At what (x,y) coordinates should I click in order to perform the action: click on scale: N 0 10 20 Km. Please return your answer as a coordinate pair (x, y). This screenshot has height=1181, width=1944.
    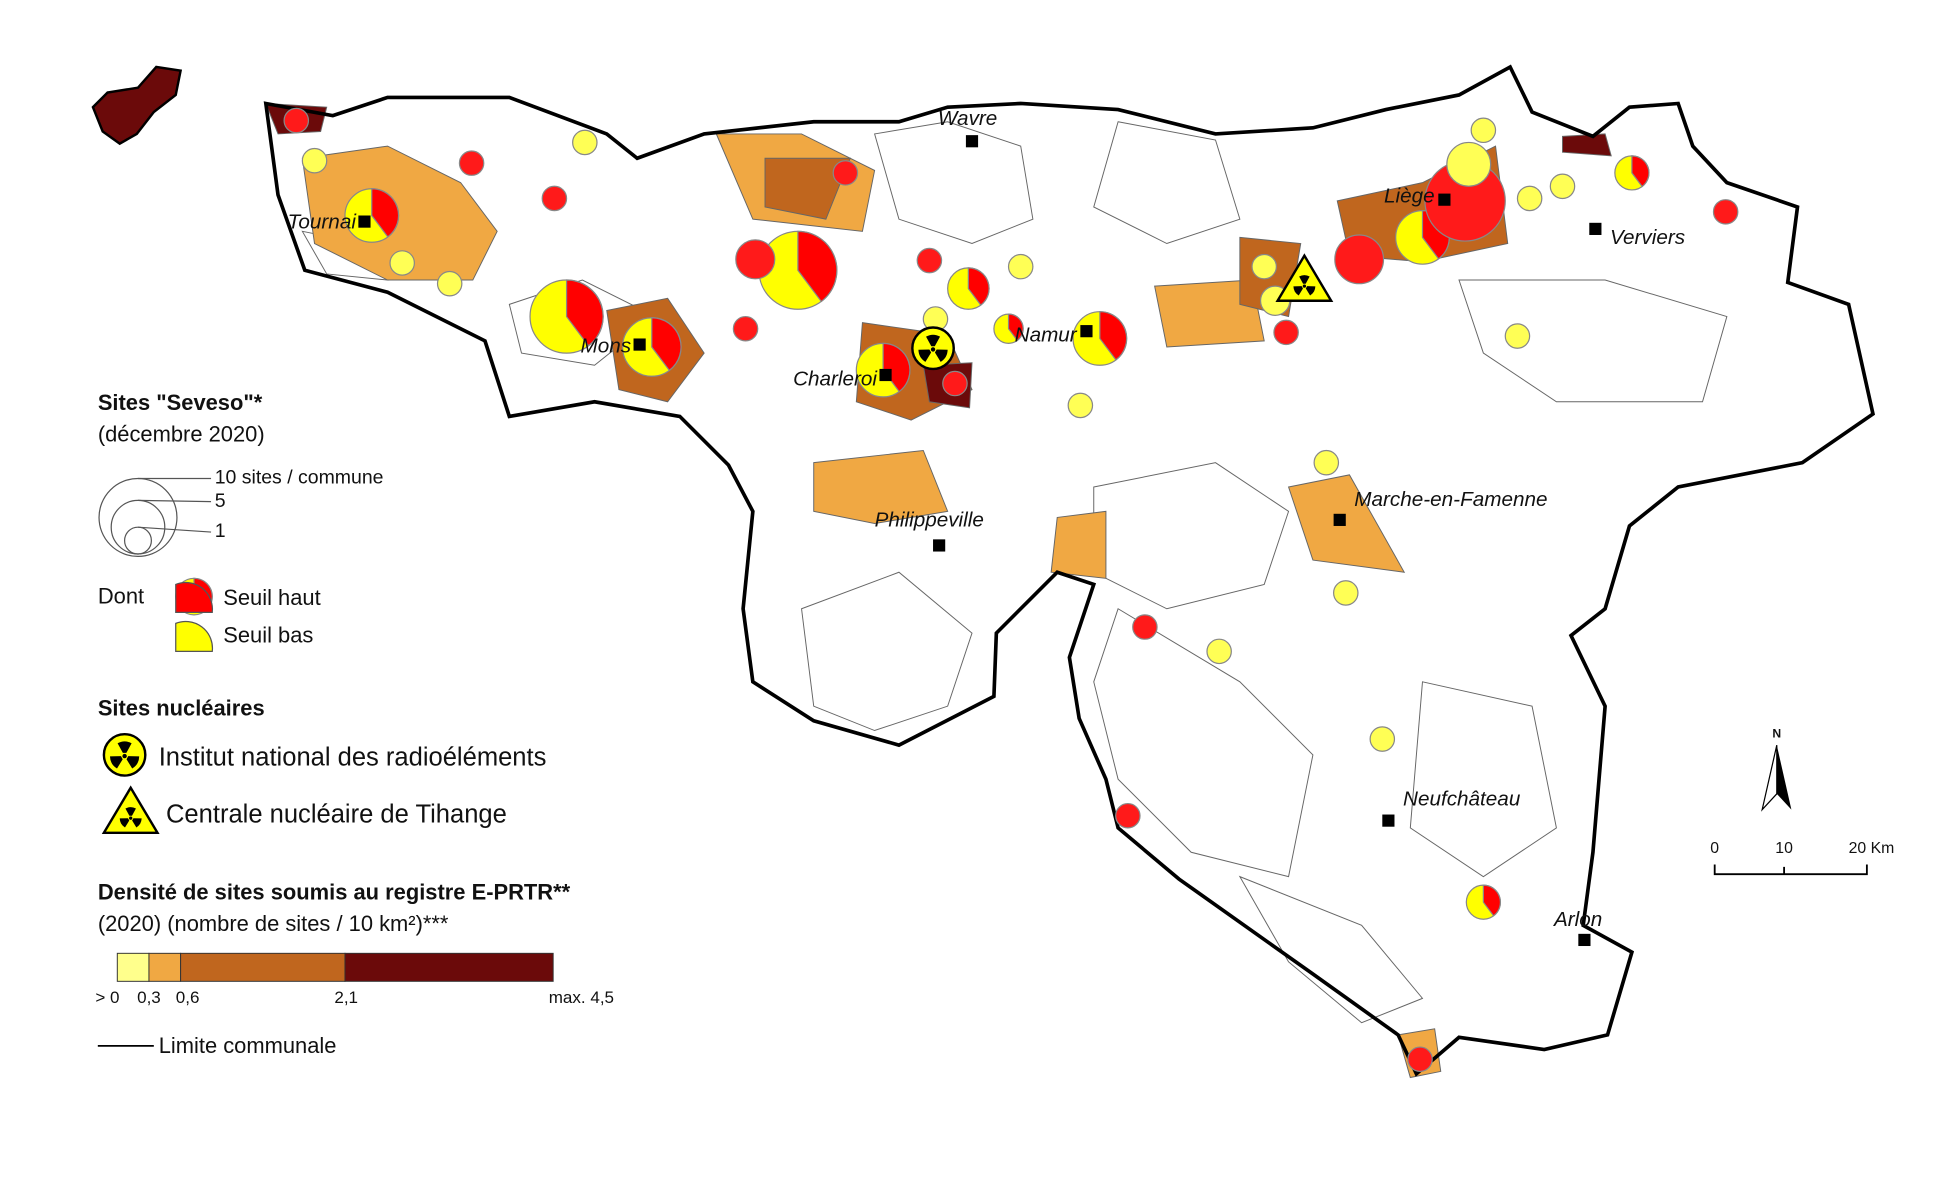
    Looking at the image, I should click on (1802, 801).